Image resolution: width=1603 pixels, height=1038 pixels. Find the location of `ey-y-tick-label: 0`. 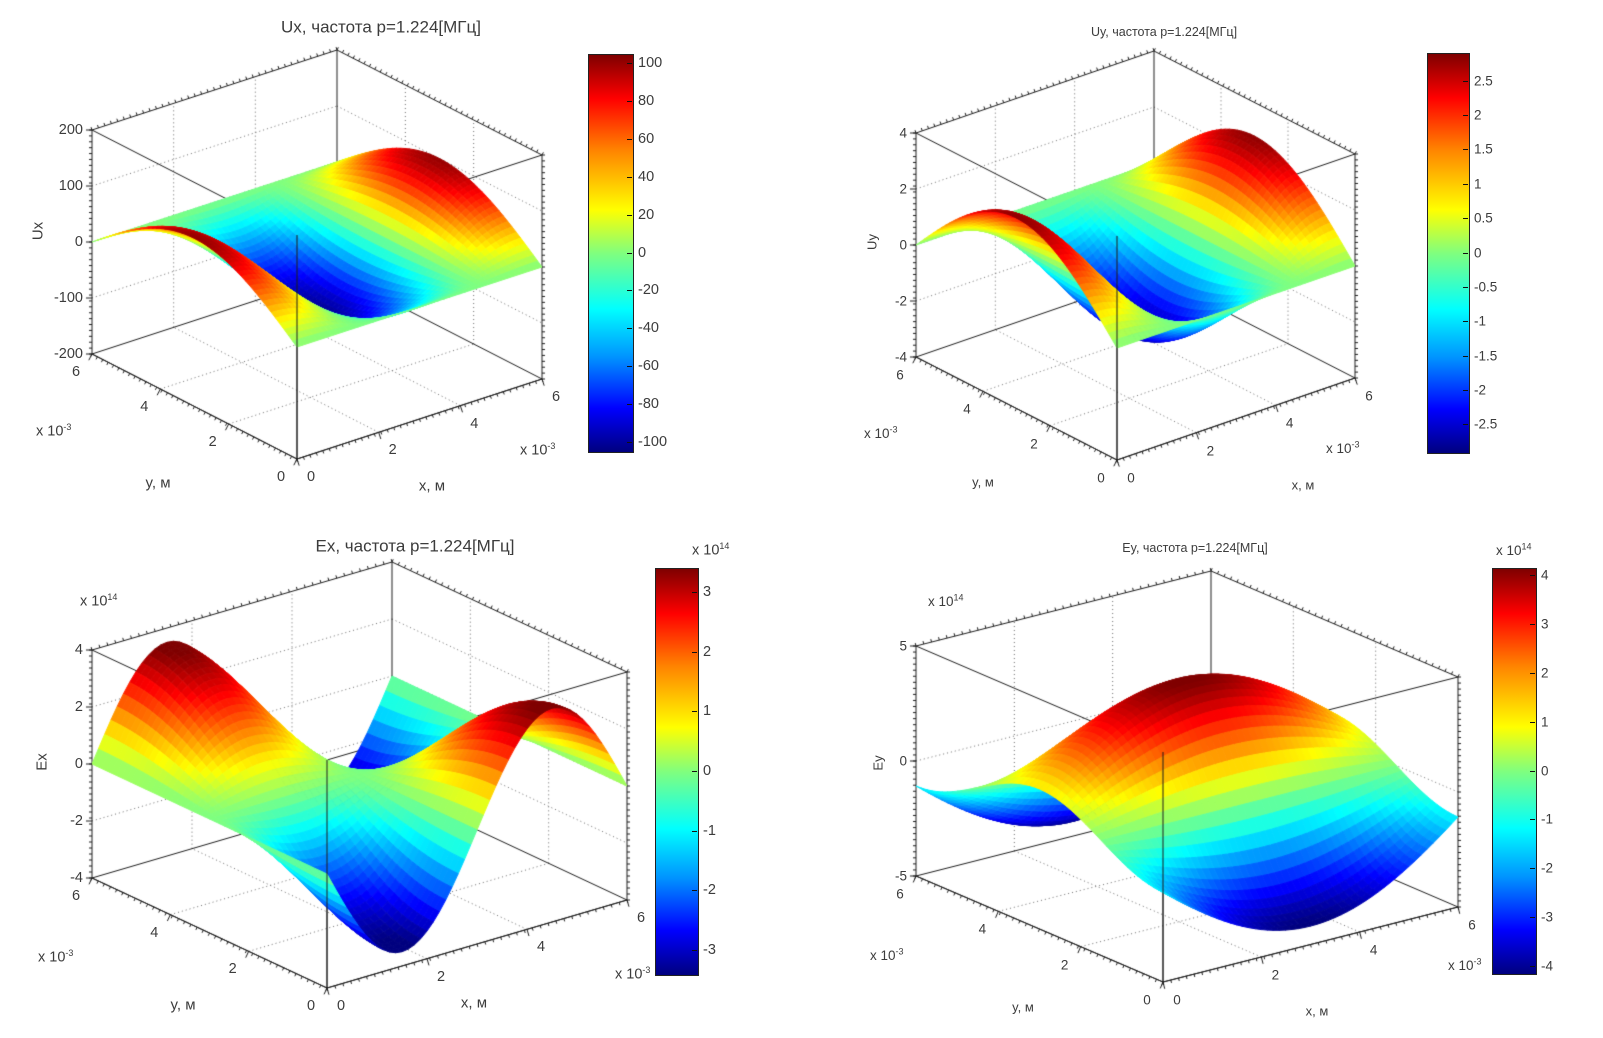

ey-y-tick-label: 0 is located at coordinates (1147, 1000).